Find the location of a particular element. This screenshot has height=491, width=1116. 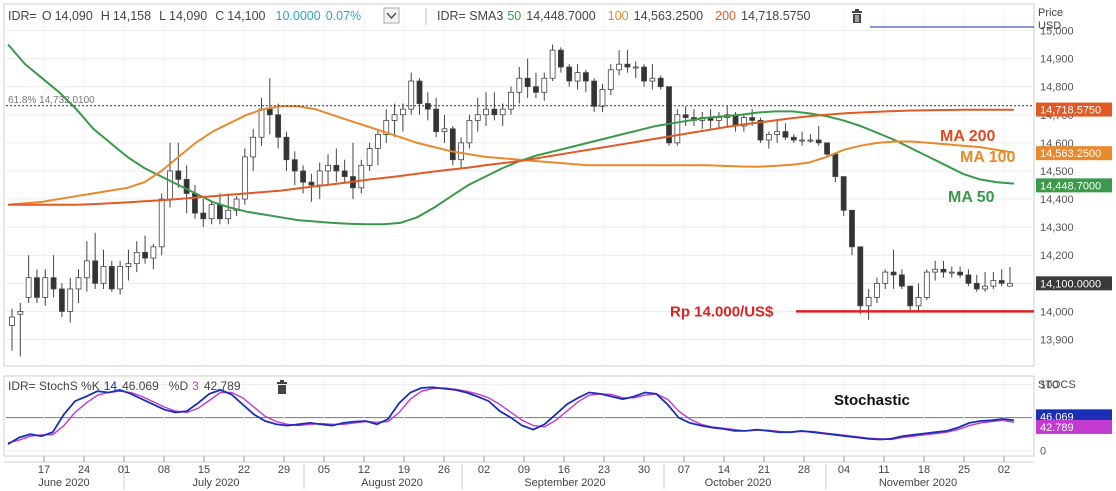

price-tick-label: 14,800 is located at coordinates (1057, 88).